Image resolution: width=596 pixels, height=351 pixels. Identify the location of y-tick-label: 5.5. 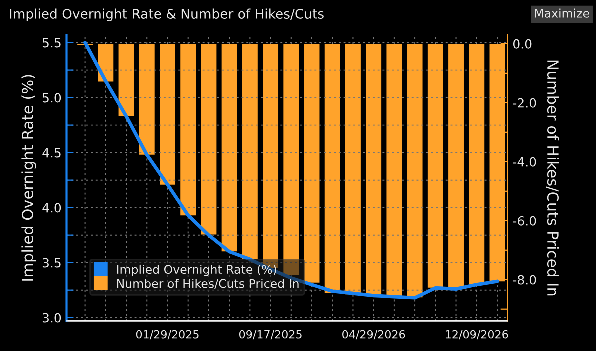
(51, 43).